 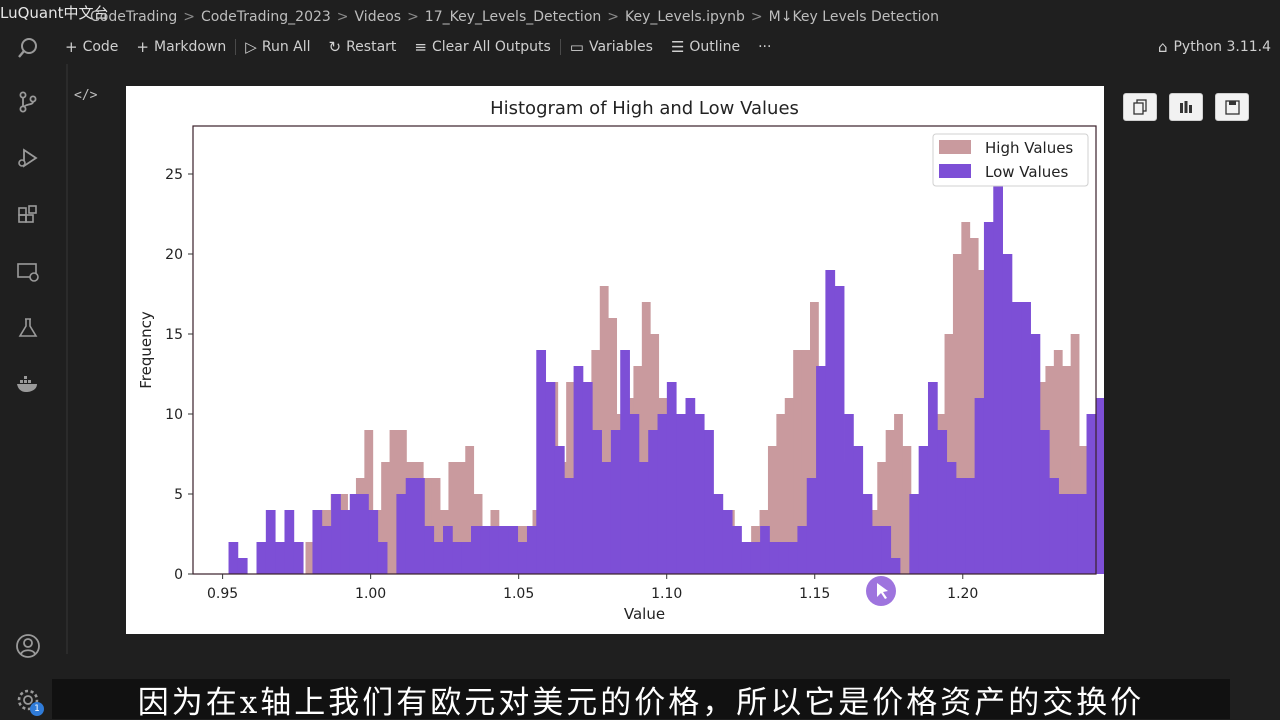 I want to click on breadcrumb-item: 17_Key_Levels_Detection, so click(x=513, y=17).